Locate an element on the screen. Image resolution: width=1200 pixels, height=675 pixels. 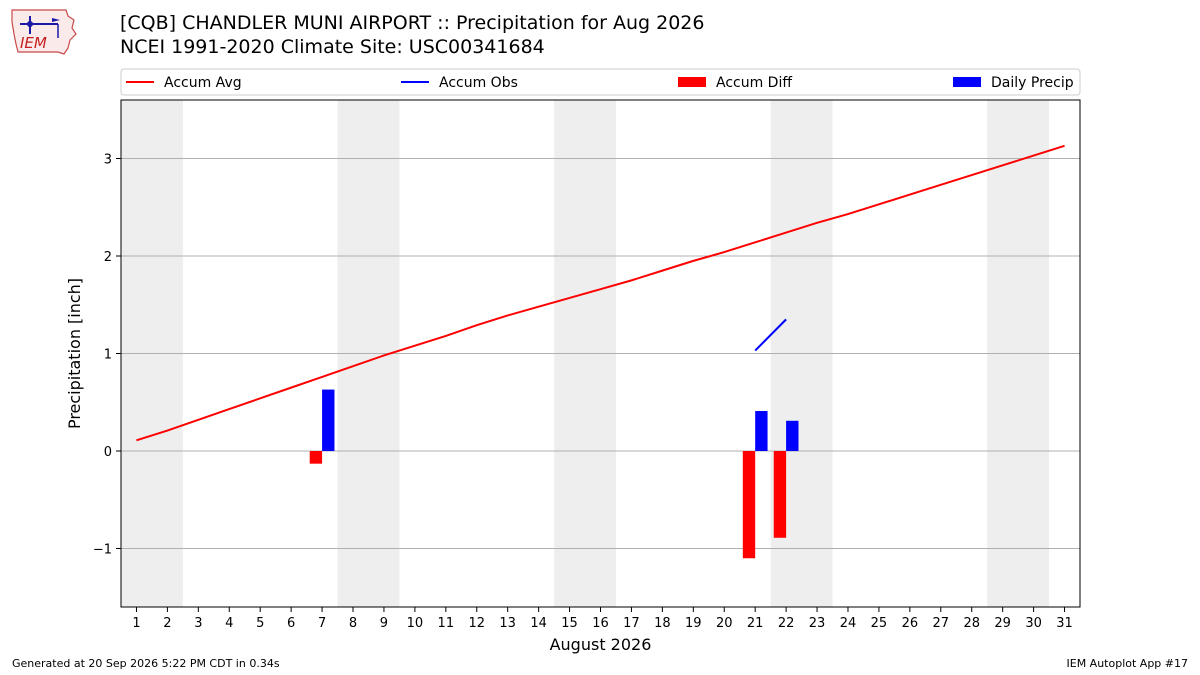
x-tick-label: 10 is located at coordinates (415, 623).